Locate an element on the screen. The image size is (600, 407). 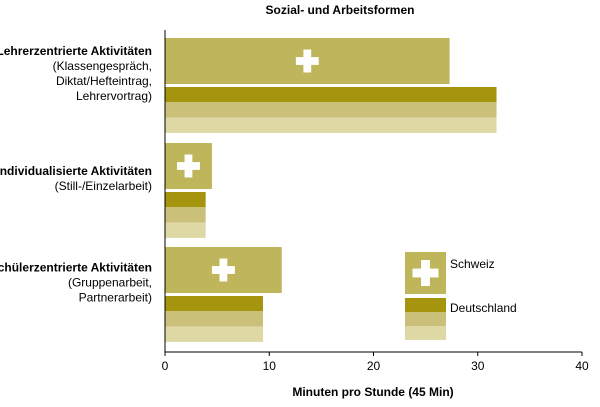
swiss-cross-icon-0-h is located at coordinates (307, 61).